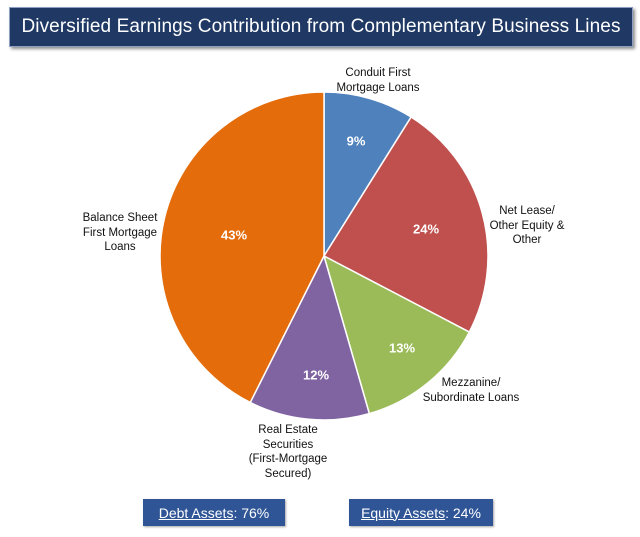  I want to click on debt-assets-label: Debt Assets, so click(196, 512).